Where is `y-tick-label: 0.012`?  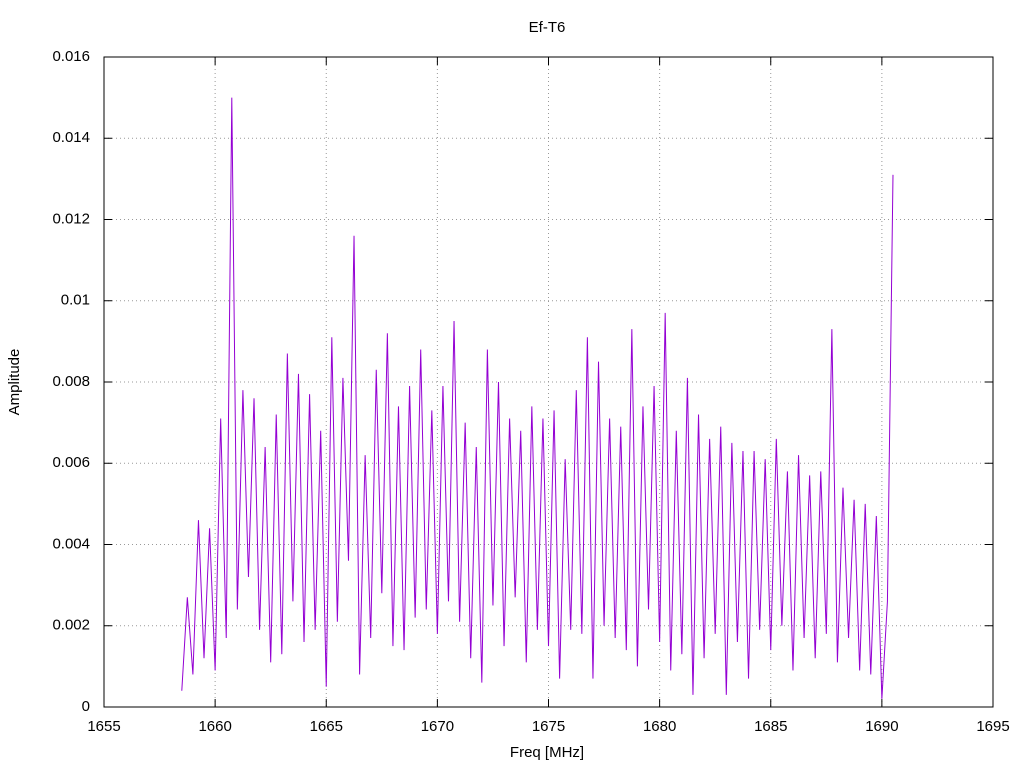 y-tick-label: 0.012 is located at coordinates (71, 218).